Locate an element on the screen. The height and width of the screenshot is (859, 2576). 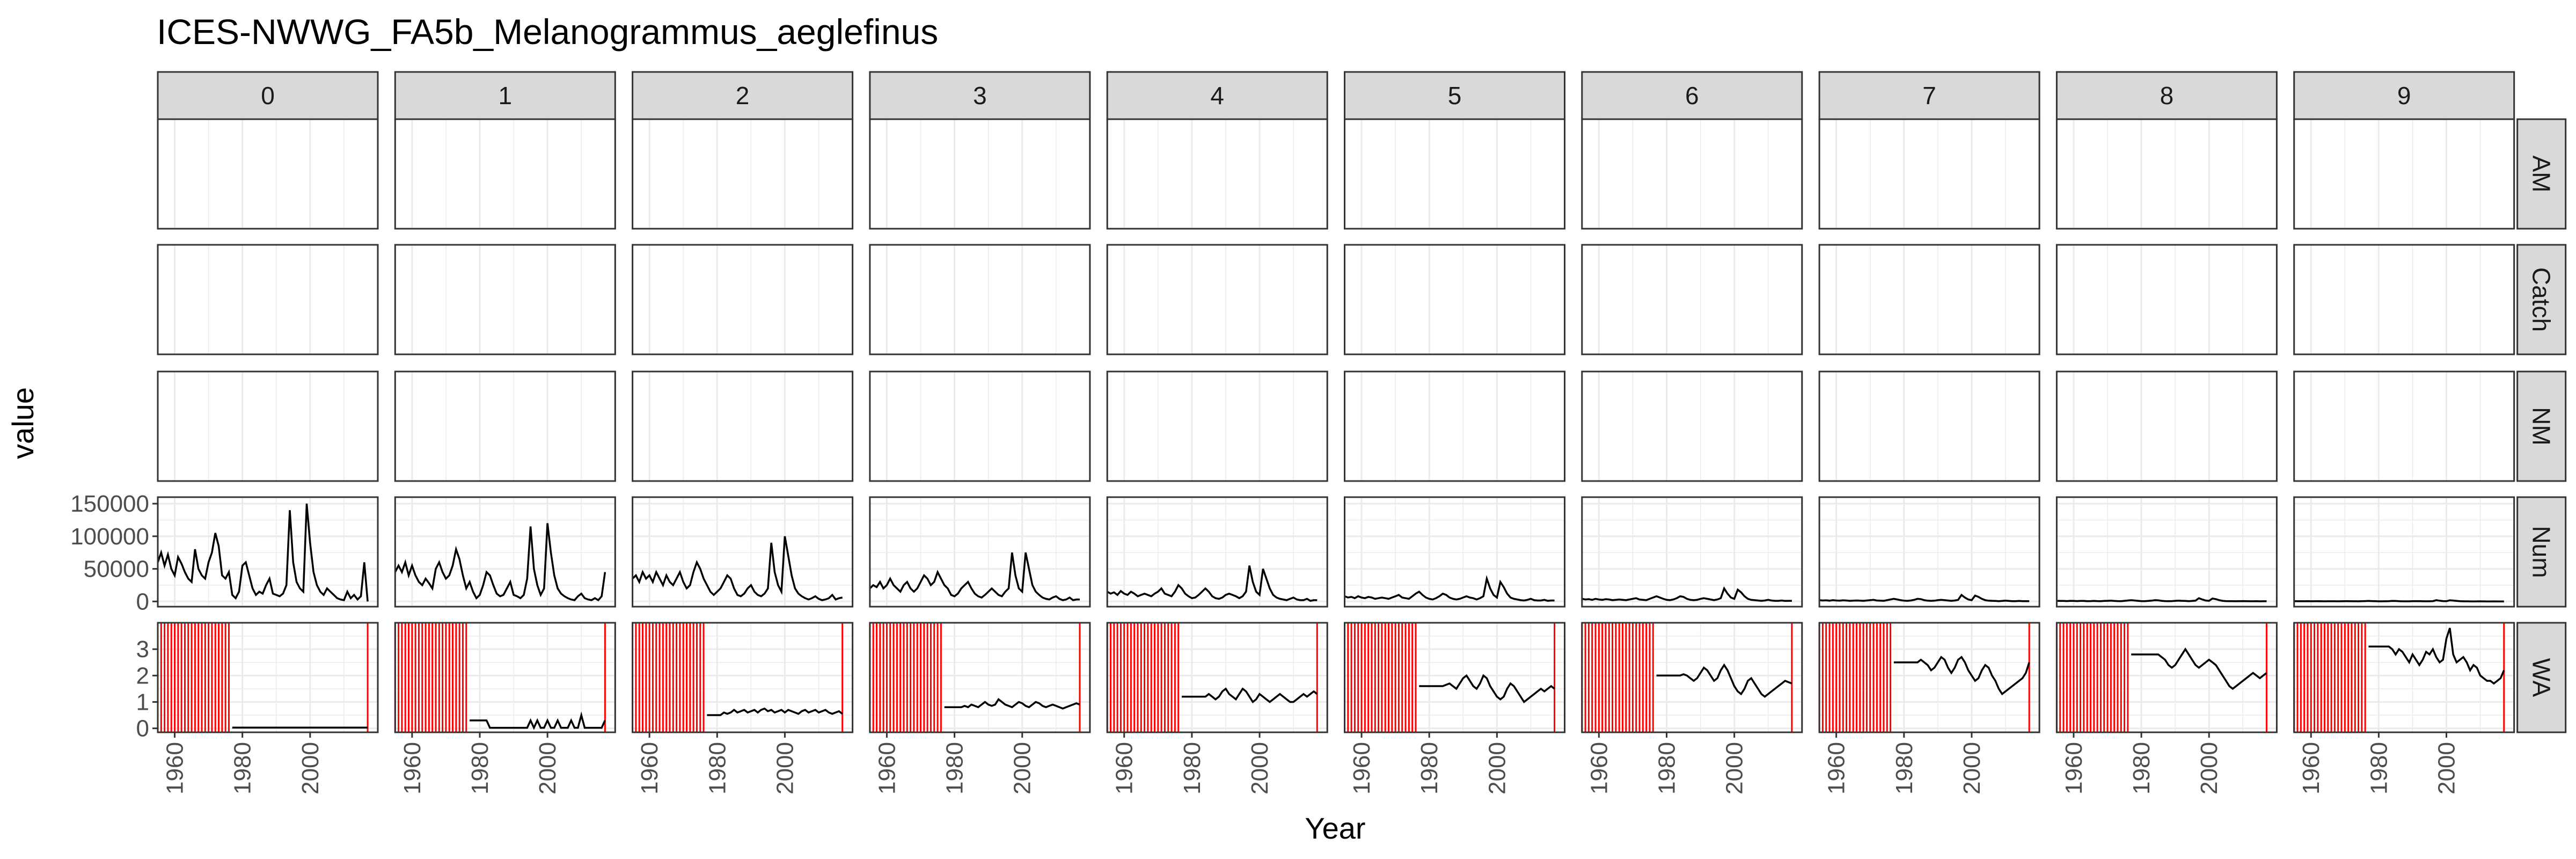
column-strip-label: 4 is located at coordinates (1217, 96).